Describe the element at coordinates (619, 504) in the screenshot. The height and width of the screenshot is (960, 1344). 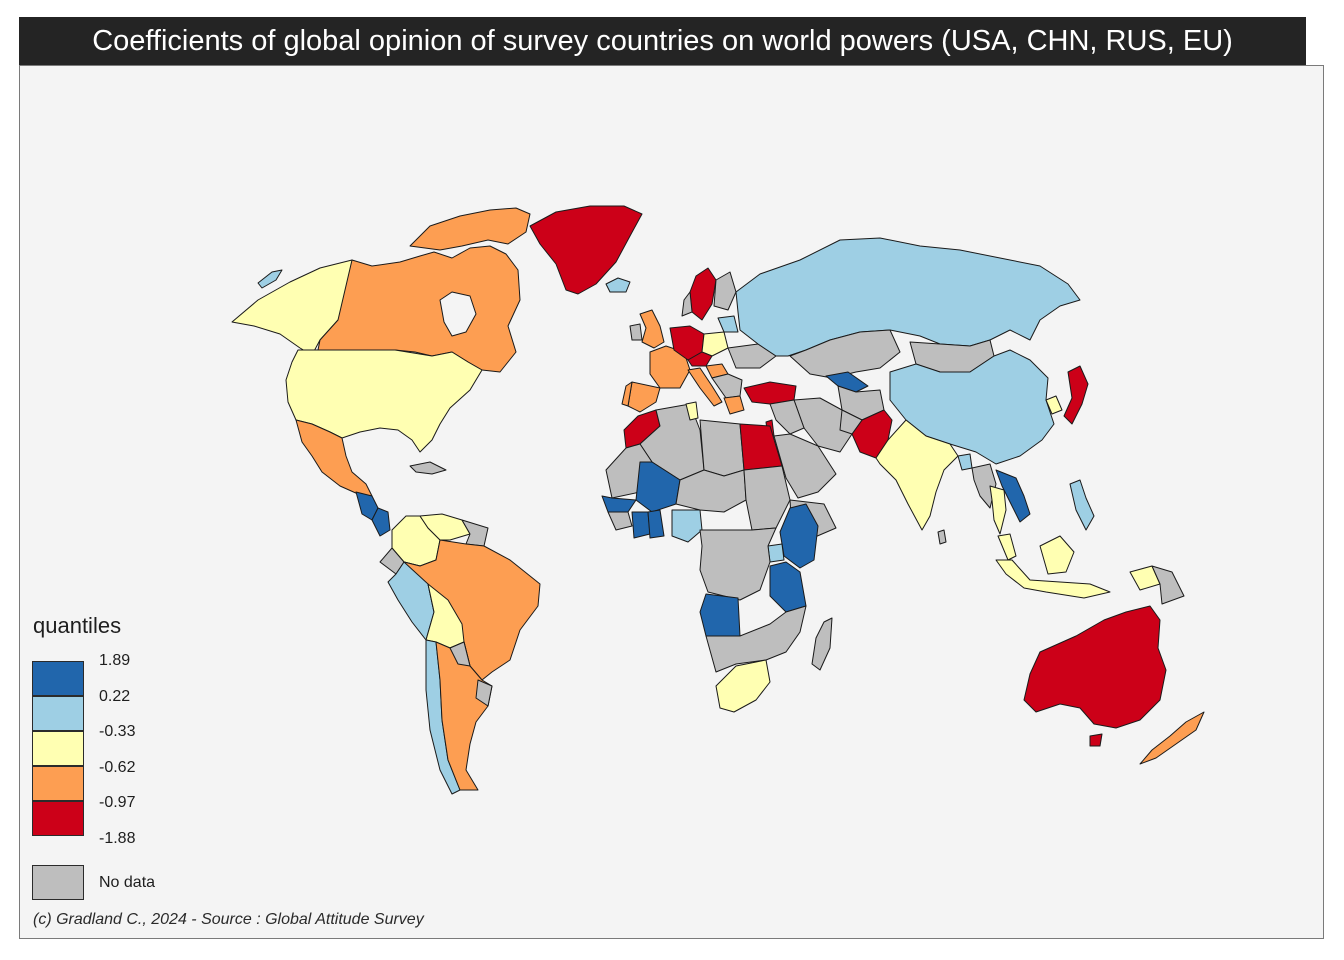
I see `country-senegal` at that location.